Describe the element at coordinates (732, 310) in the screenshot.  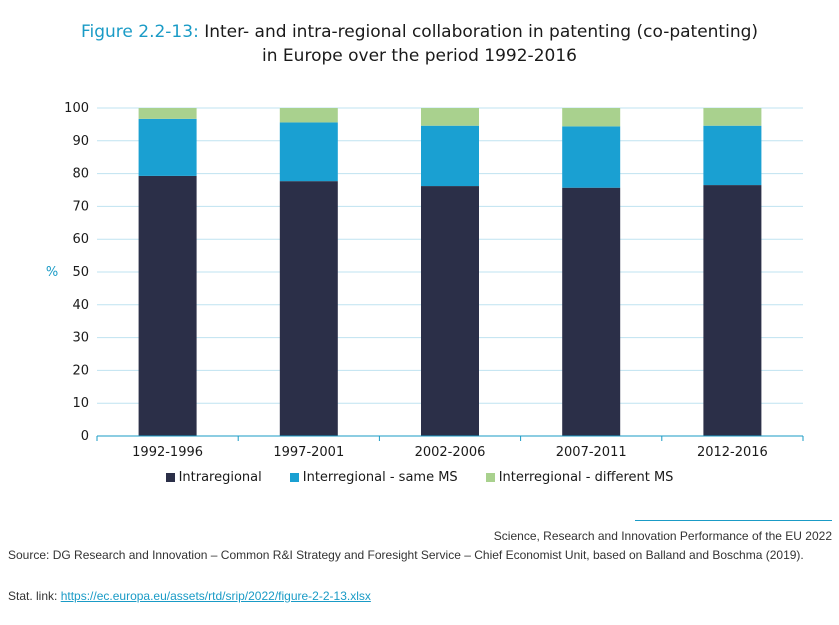
I see `bar-2012-2016-intraregional` at that location.